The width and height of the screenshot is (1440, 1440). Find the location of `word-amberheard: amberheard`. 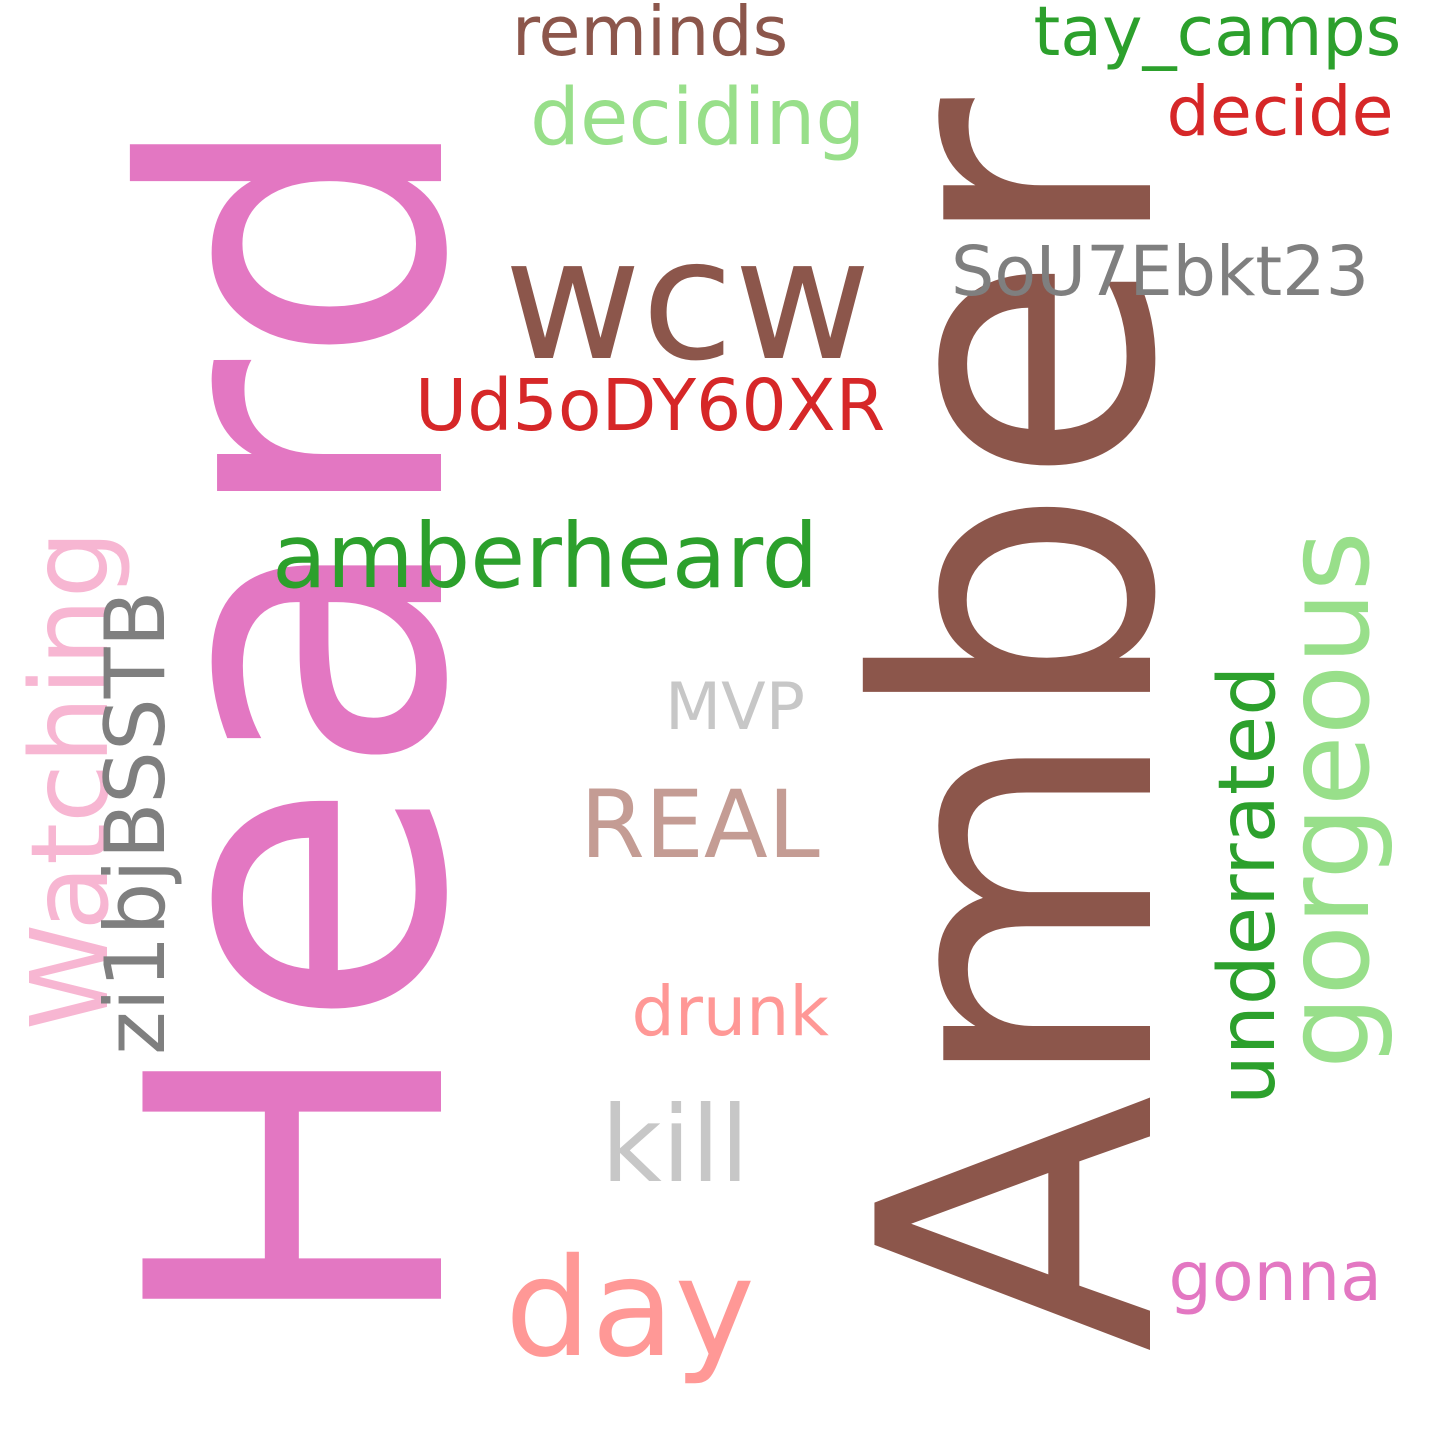

word-amberheard: amberheard is located at coordinates (545, 557).